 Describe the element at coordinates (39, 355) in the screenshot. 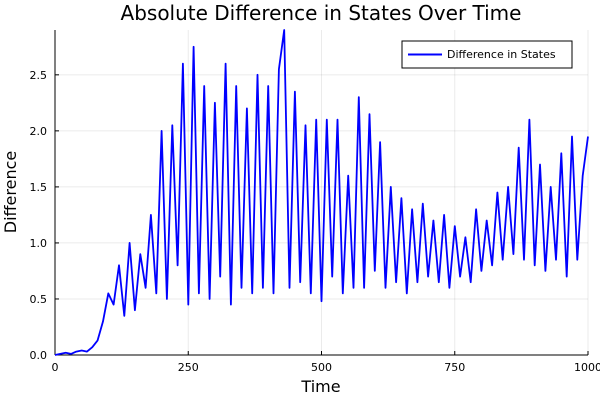

I see `y-tick-label: 0.0` at that location.